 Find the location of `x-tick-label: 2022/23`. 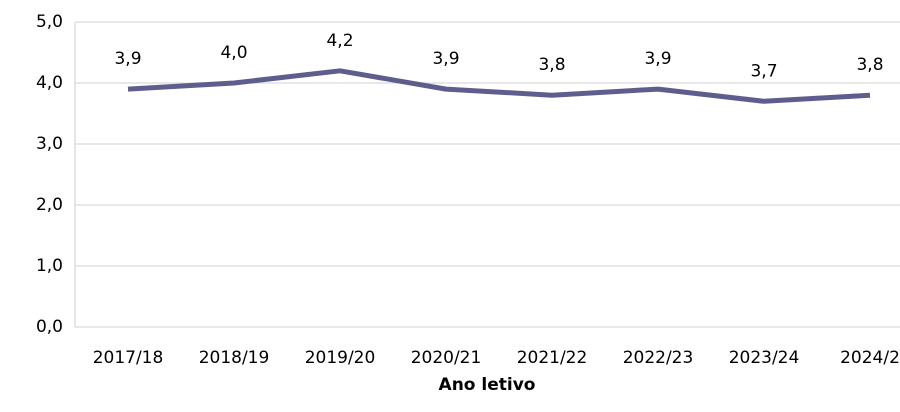

x-tick-label: 2022/23 is located at coordinates (658, 358).